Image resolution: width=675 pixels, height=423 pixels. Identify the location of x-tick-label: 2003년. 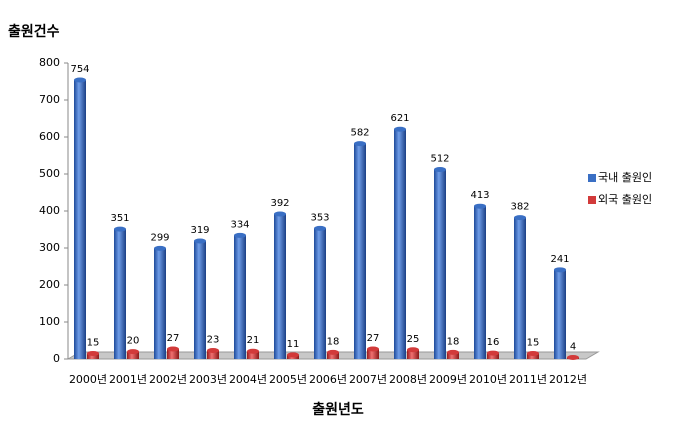
(208, 379).